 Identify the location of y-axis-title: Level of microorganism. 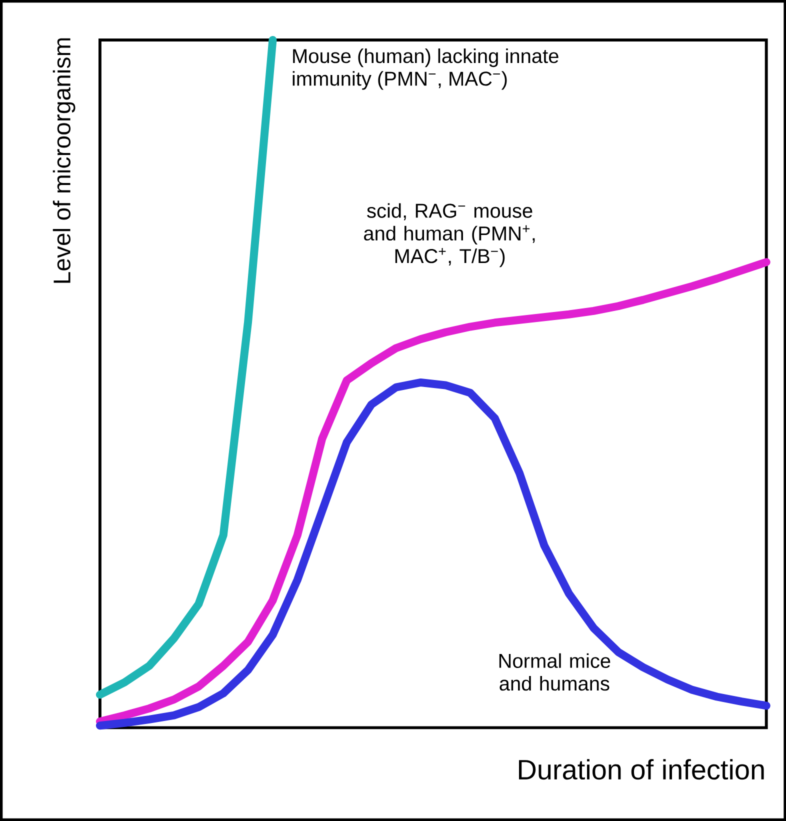
(64, 160).